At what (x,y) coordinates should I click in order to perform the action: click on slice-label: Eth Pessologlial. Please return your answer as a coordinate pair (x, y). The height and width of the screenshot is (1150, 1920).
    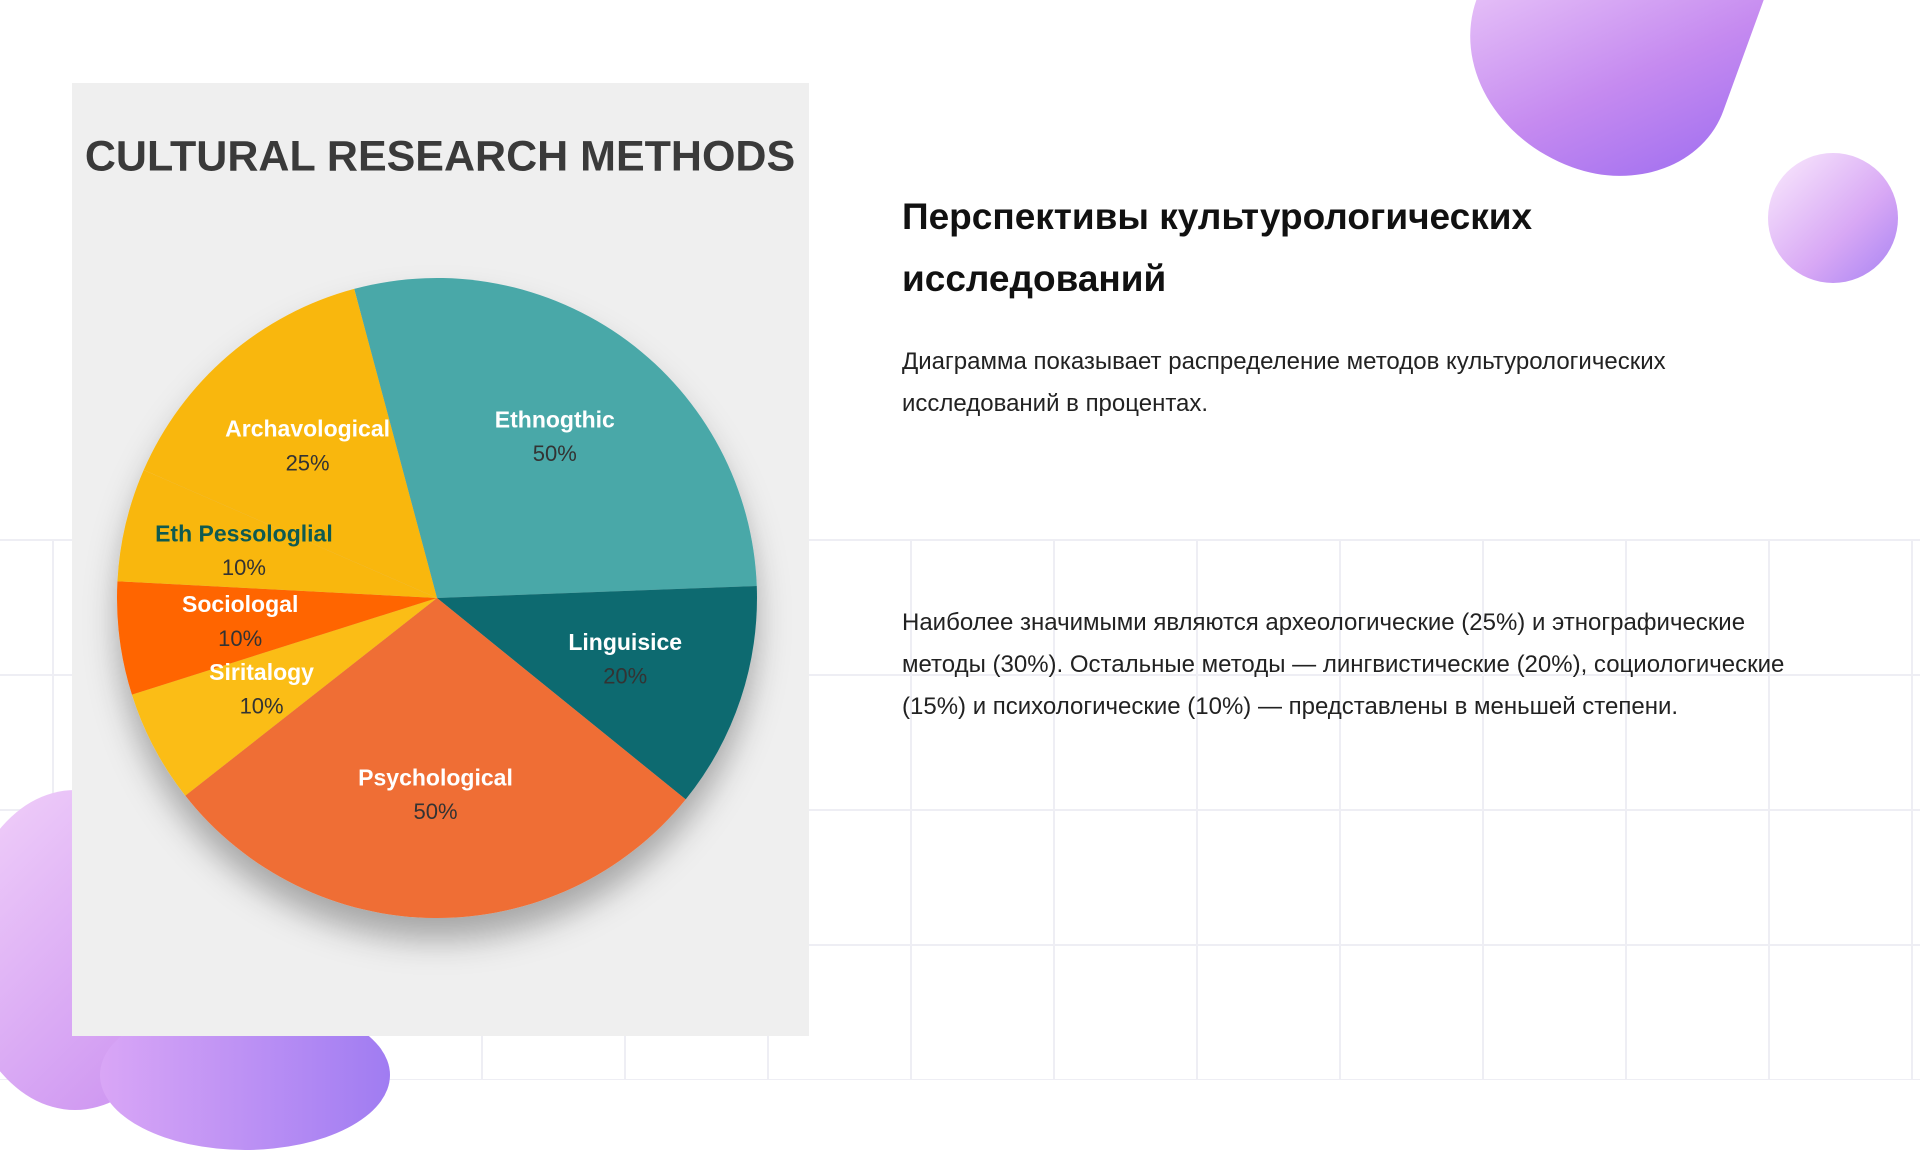
    Looking at the image, I should click on (244, 533).